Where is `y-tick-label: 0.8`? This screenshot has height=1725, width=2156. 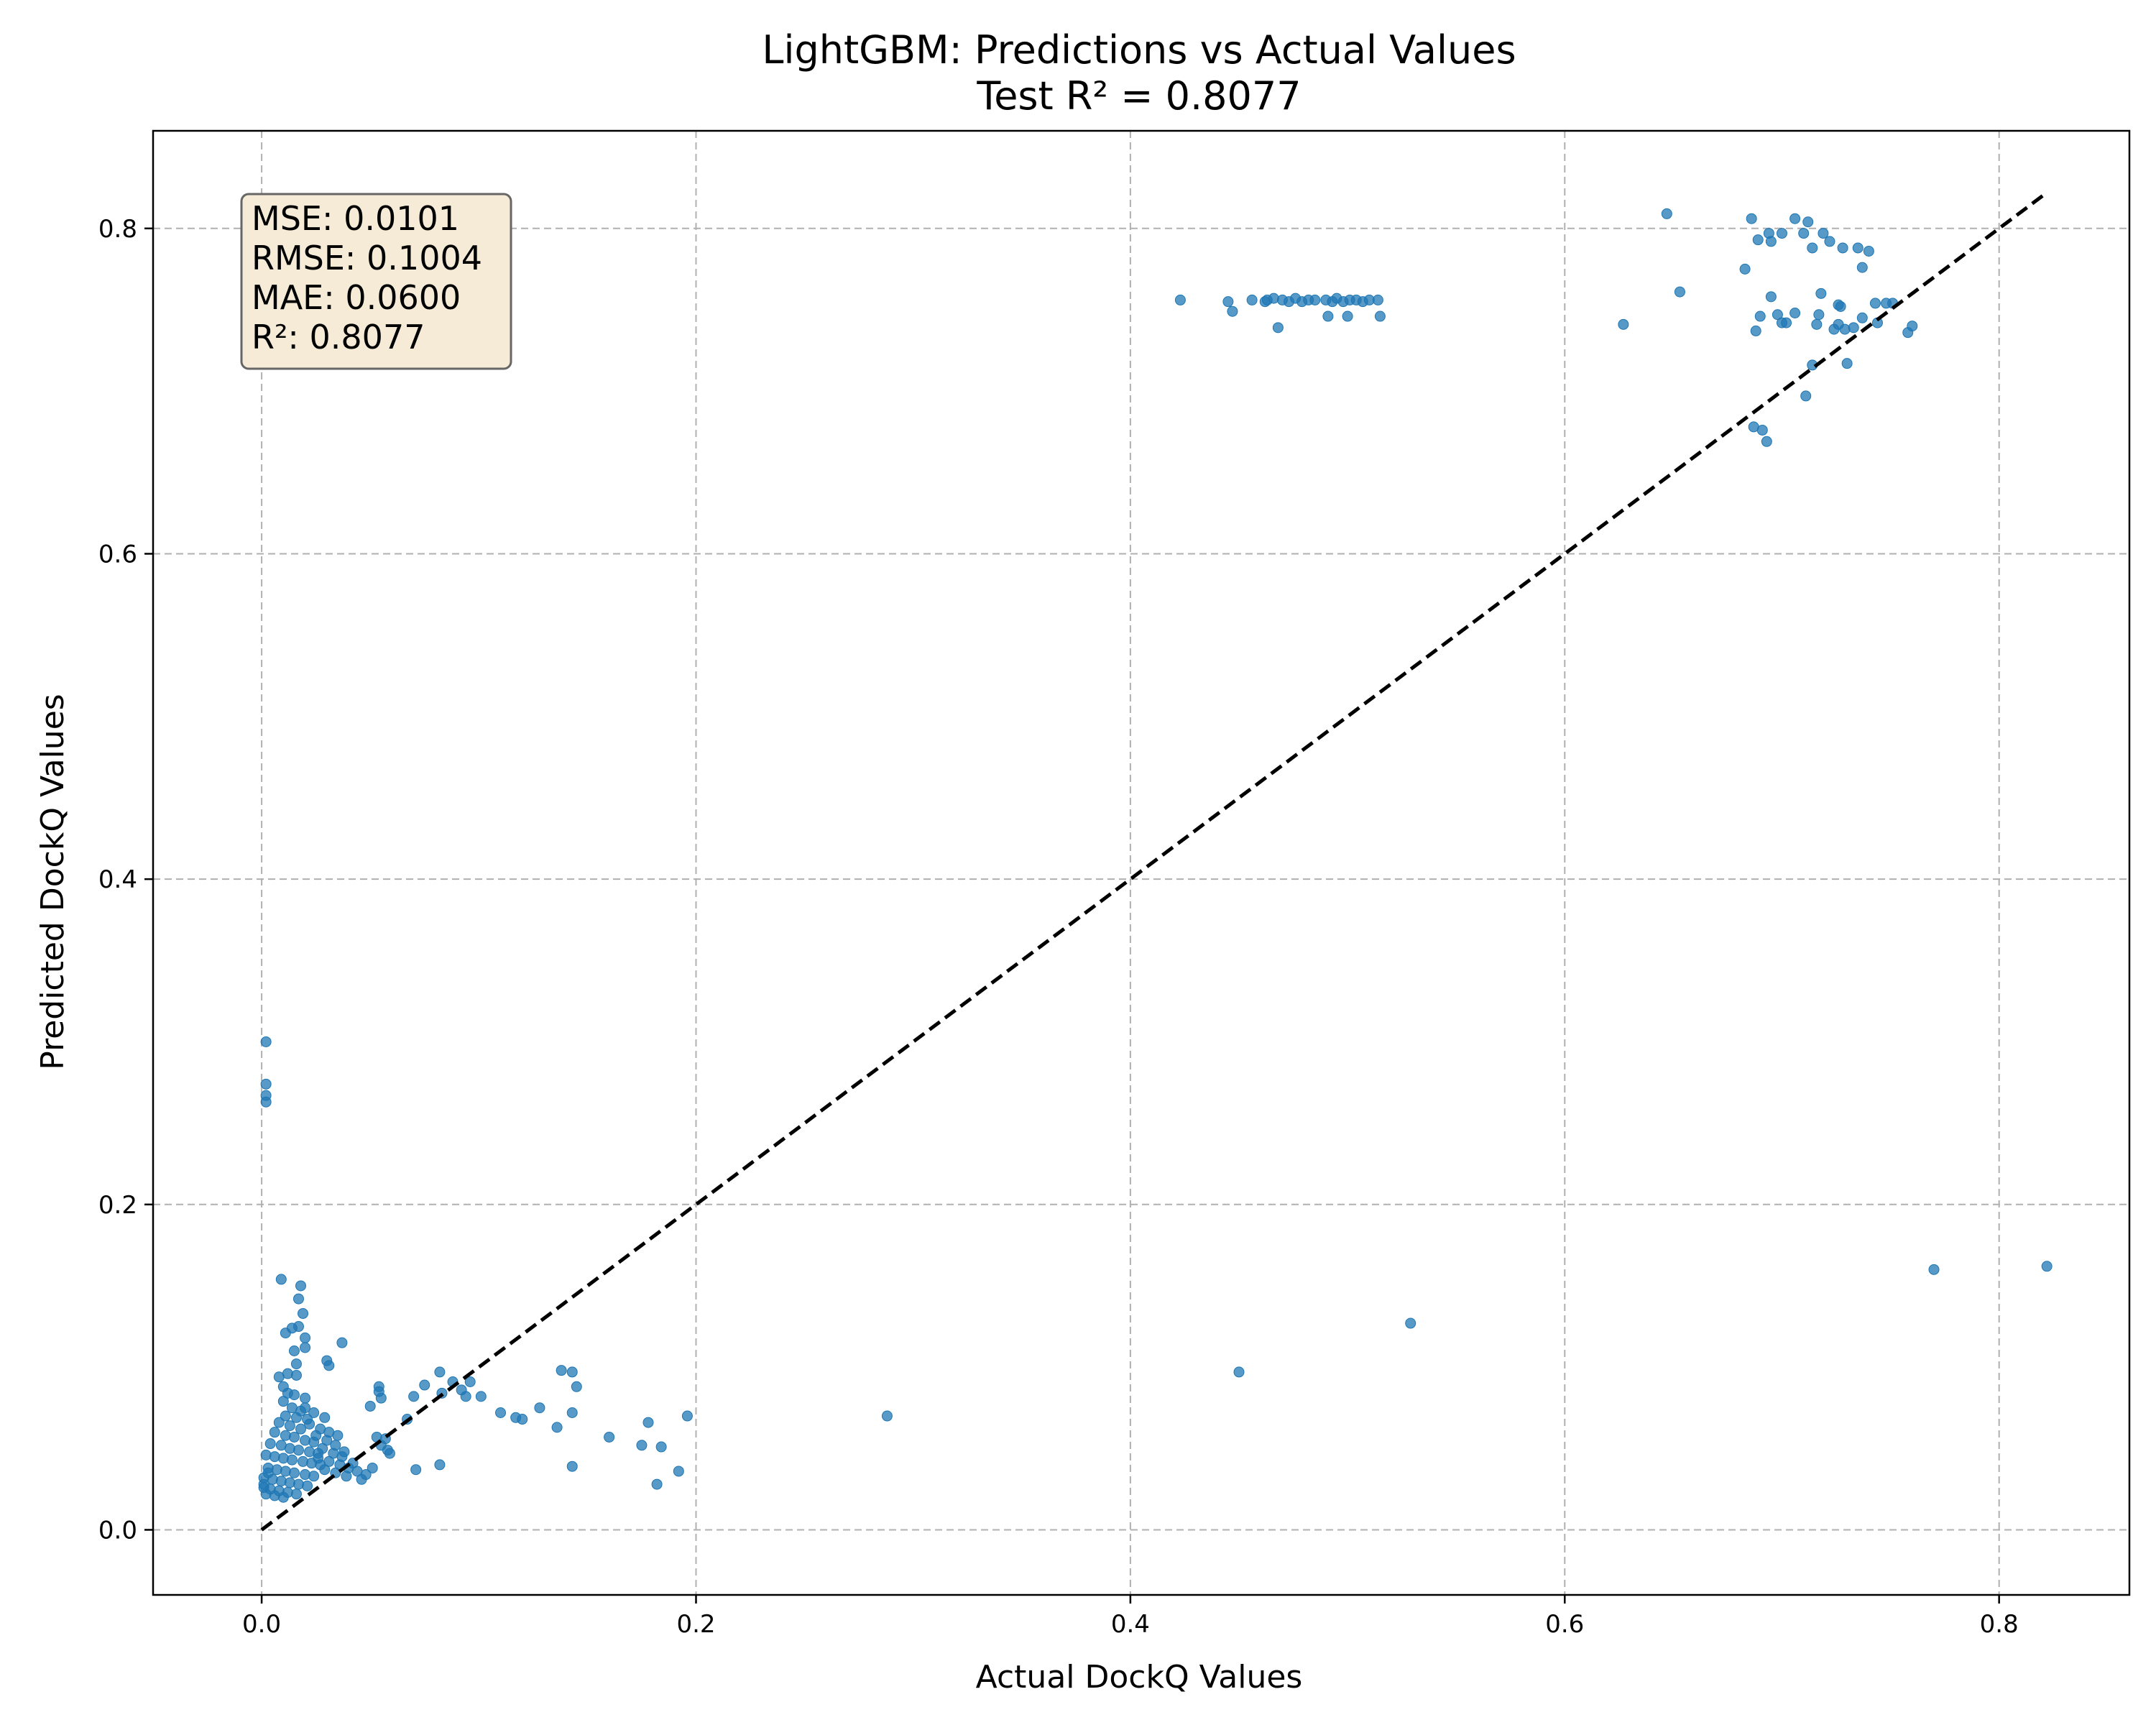
y-tick-label: 0.8 is located at coordinates (118, 229).